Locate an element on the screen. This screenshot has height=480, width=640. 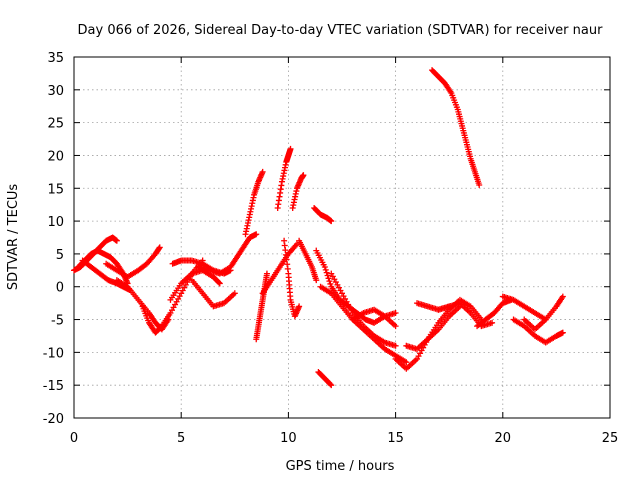
x-tick-label: 15 is located at coordinates (395, 438).